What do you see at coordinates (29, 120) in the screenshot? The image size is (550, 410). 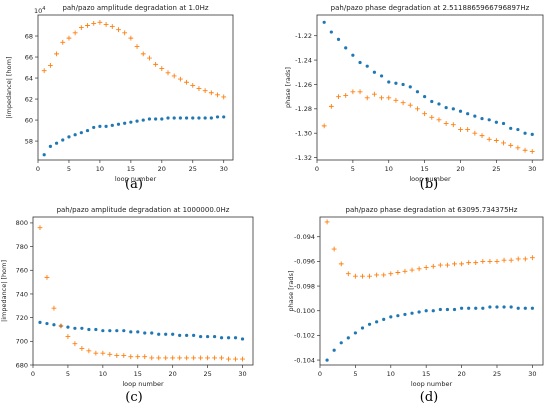 I see `y-tick-label: 60` at bounding box center [29, 120].